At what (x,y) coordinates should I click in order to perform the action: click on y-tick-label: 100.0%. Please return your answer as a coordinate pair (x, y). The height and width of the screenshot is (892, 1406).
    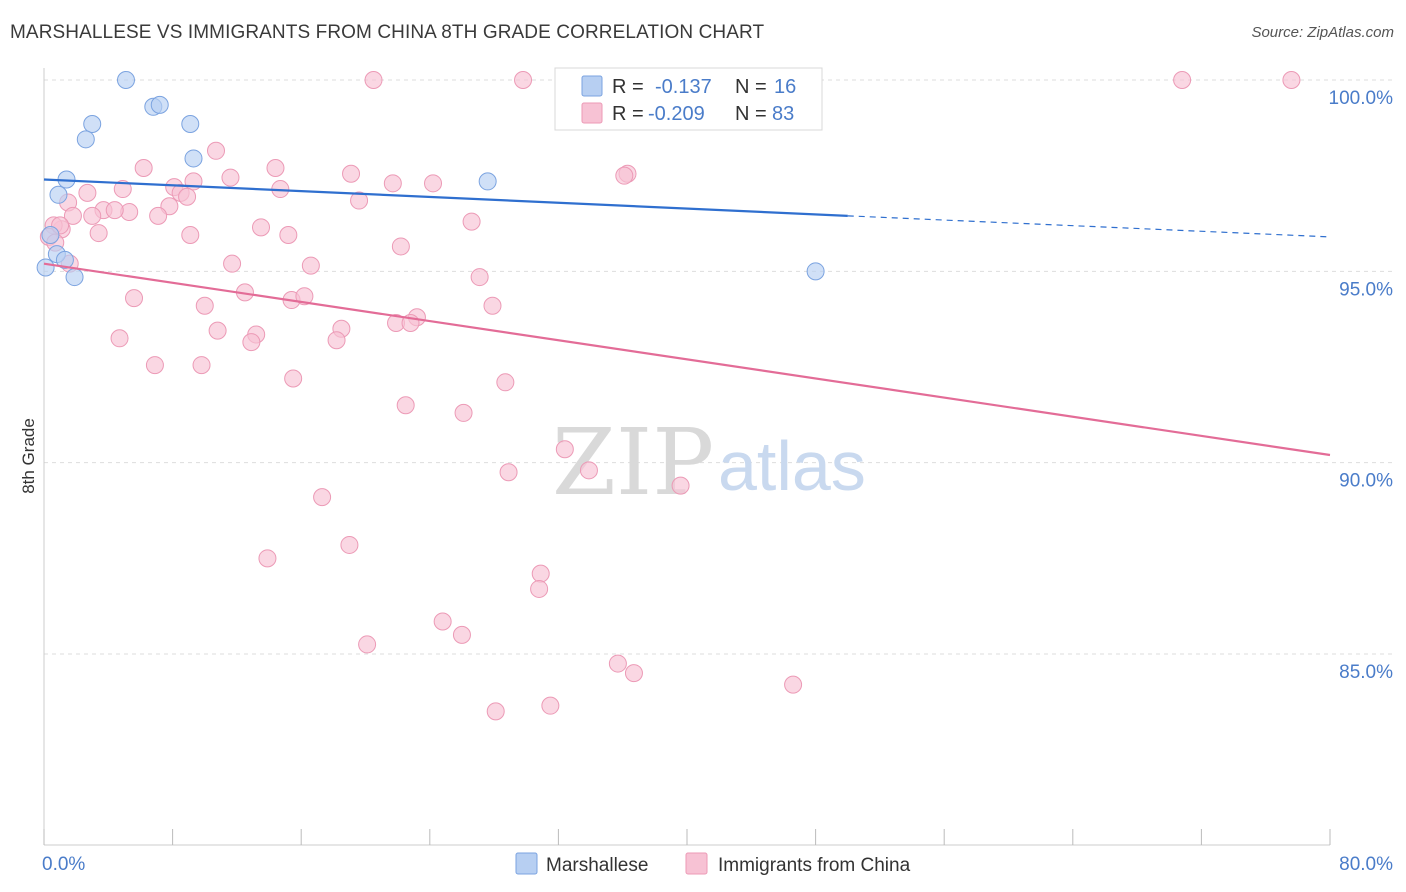
    Looking at the image, I should click on (1361, 98).